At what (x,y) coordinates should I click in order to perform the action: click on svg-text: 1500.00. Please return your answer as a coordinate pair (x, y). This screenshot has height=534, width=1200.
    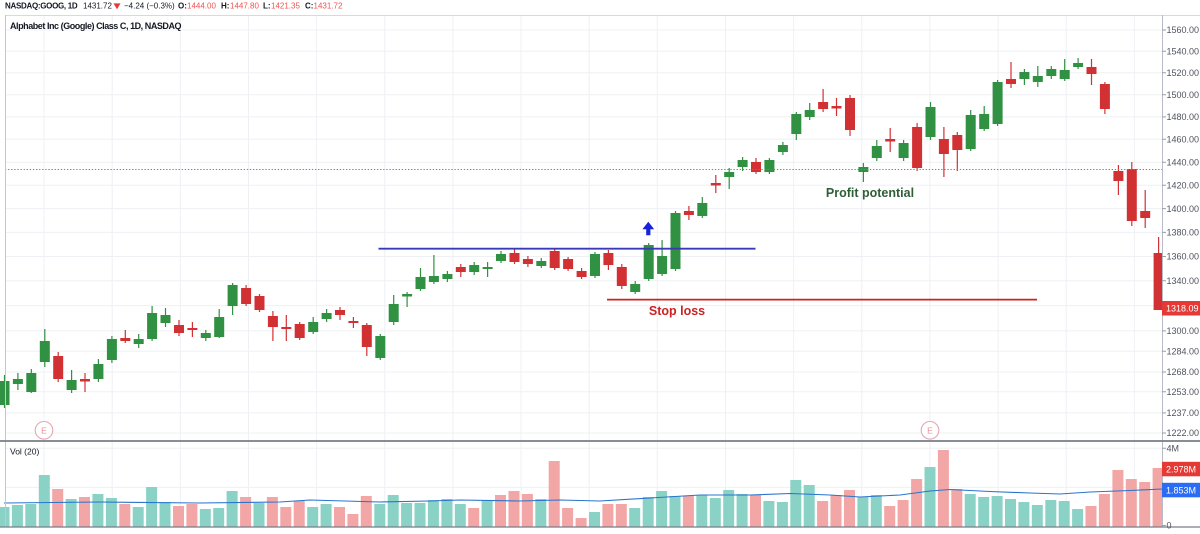
    Looking at the image, I should click on (1183, 95).